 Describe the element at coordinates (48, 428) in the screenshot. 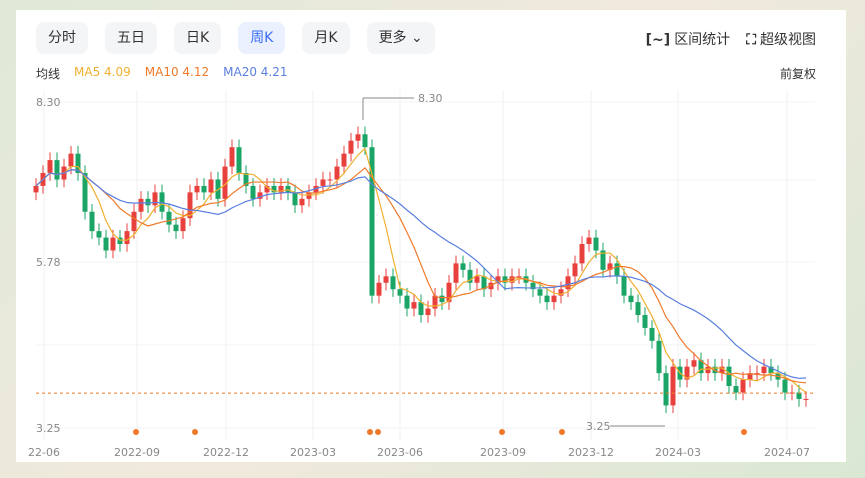

I see `y-label-min: 3.25` at that location.